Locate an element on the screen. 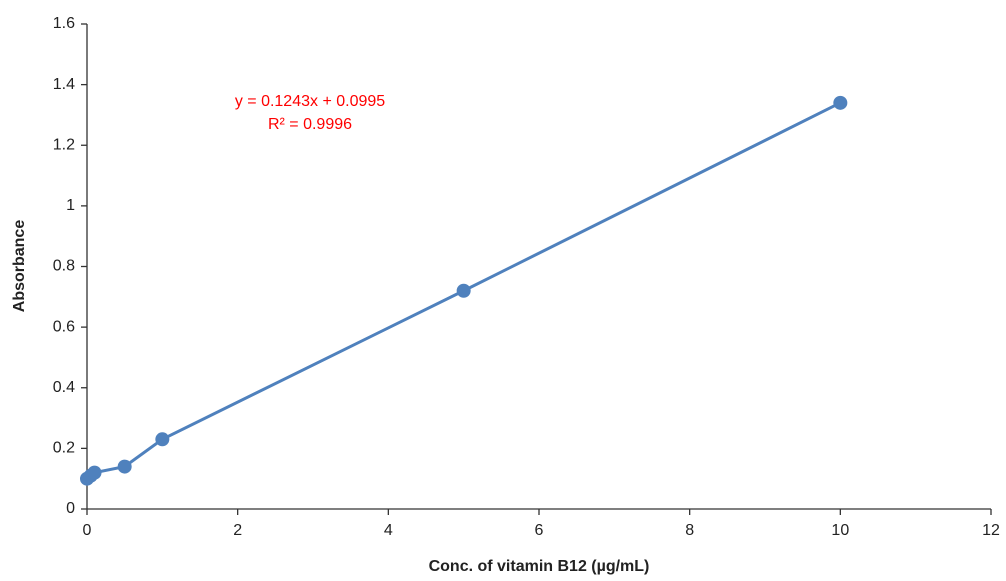  y-axis-label: Absorbance is located at coordinates (19, 266).